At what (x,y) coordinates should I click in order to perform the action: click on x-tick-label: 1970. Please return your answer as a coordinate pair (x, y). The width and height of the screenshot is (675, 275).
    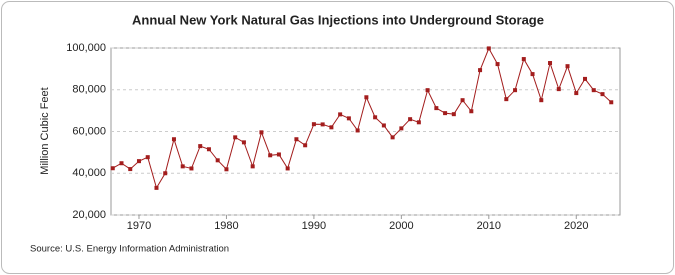
    Looking at the image, I should click on (139, 226).